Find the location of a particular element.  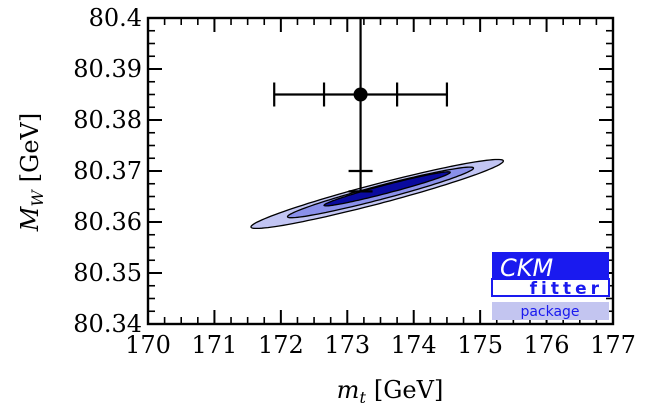

contour-1sigma is located at coordinates (387, 189).